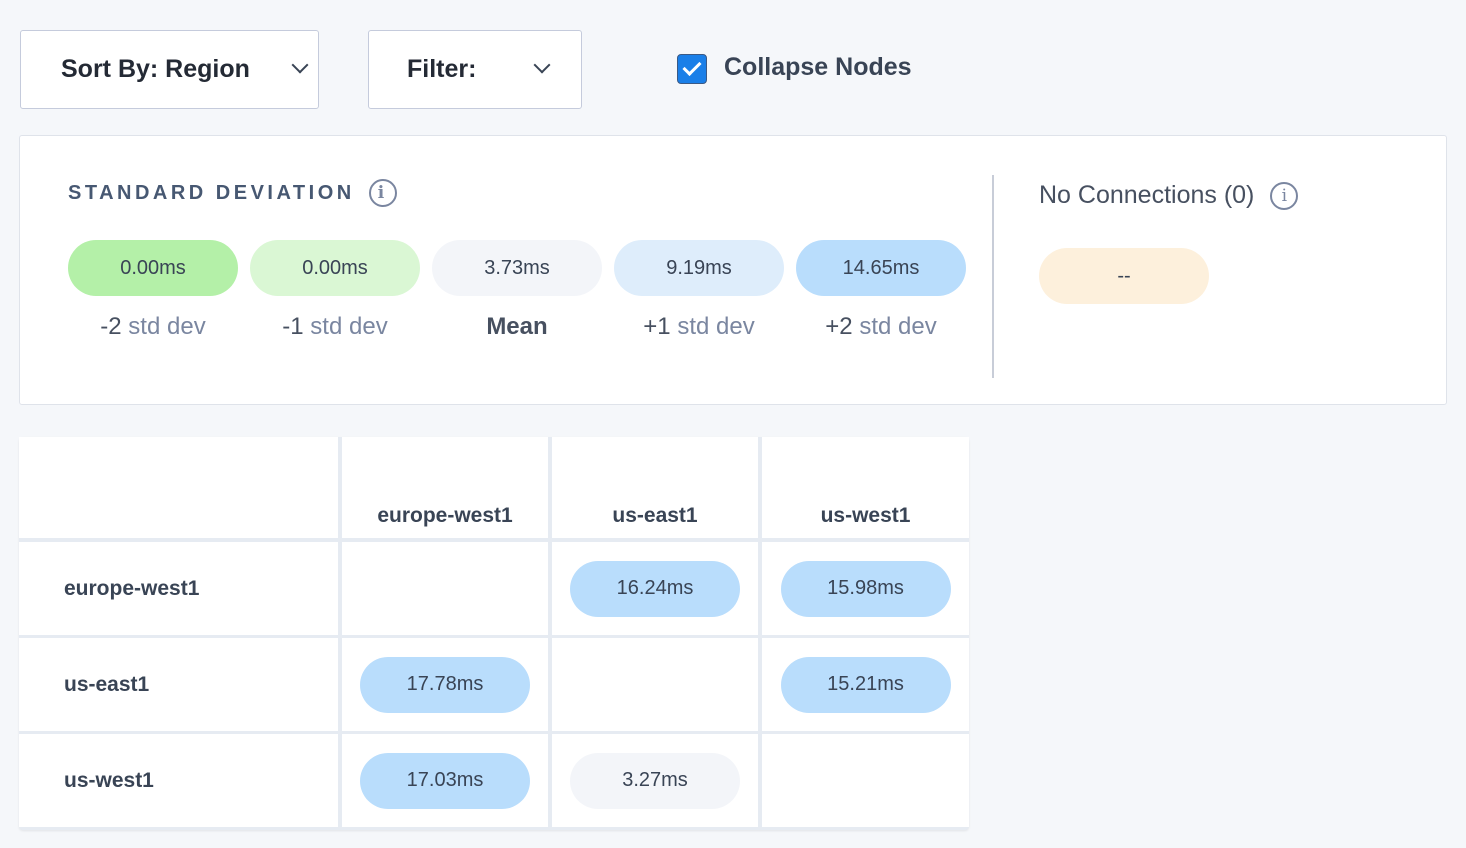 This screenshot has height=848, width=1466. I want to click on stddev-label: -1 std dev, so click(335, 327).